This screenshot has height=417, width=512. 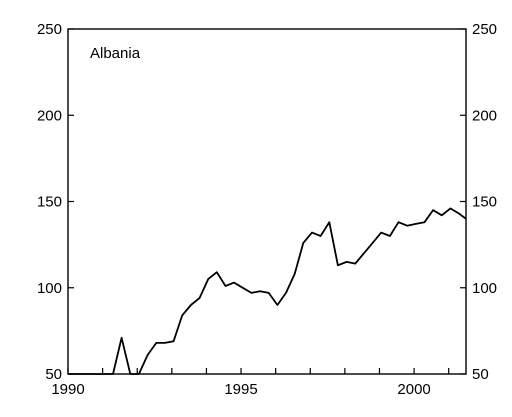 What do you see at coordinates (49, 288) in the screenshot?
I see `y-tick-label-left: 100` at bounding box center [49, 288].